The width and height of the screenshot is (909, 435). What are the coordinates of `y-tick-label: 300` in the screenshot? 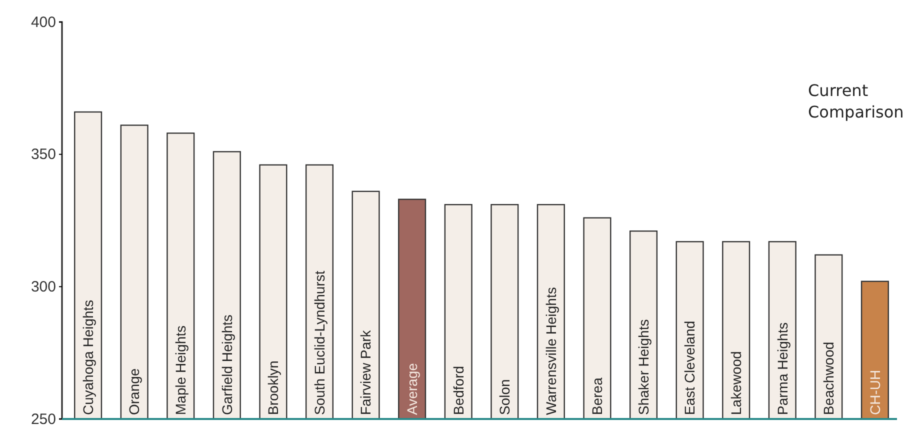 It's located at (43, 287).